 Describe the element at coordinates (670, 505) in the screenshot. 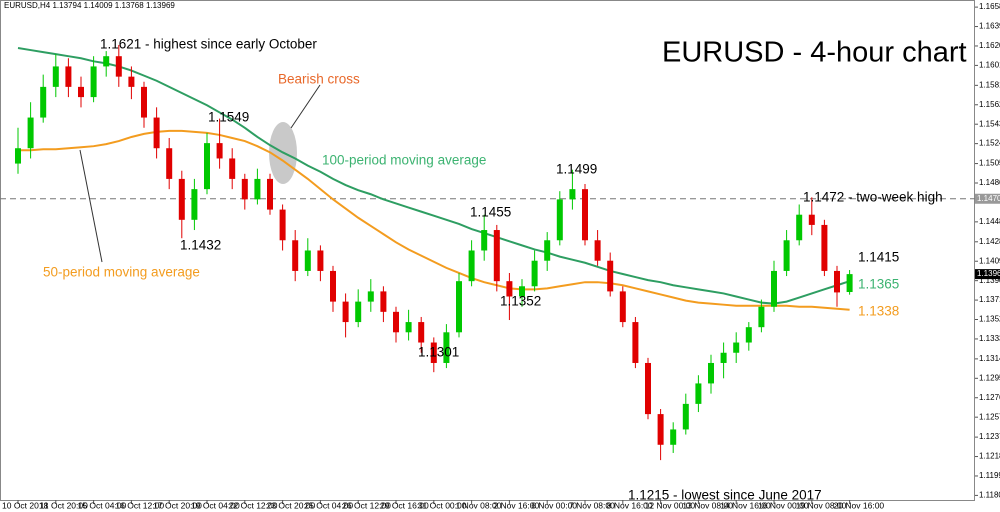

I see `x-tick-label: 12 Nov 00:00` at that location.